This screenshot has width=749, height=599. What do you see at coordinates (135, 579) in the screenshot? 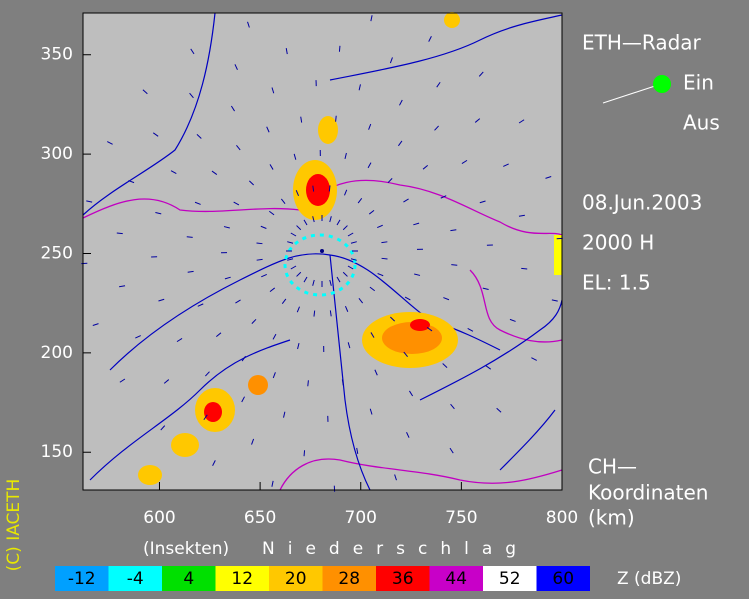
I see `scale-label: -4` at bounding box center [135, 579].